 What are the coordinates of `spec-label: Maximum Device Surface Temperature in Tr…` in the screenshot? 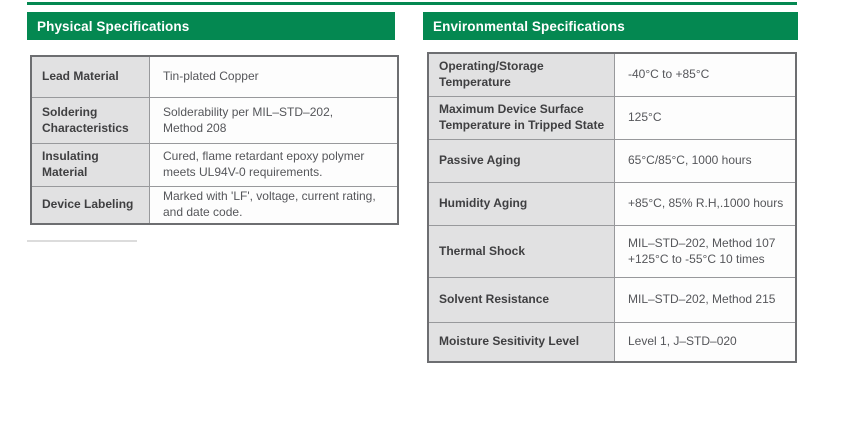 It's located at (522, 118).